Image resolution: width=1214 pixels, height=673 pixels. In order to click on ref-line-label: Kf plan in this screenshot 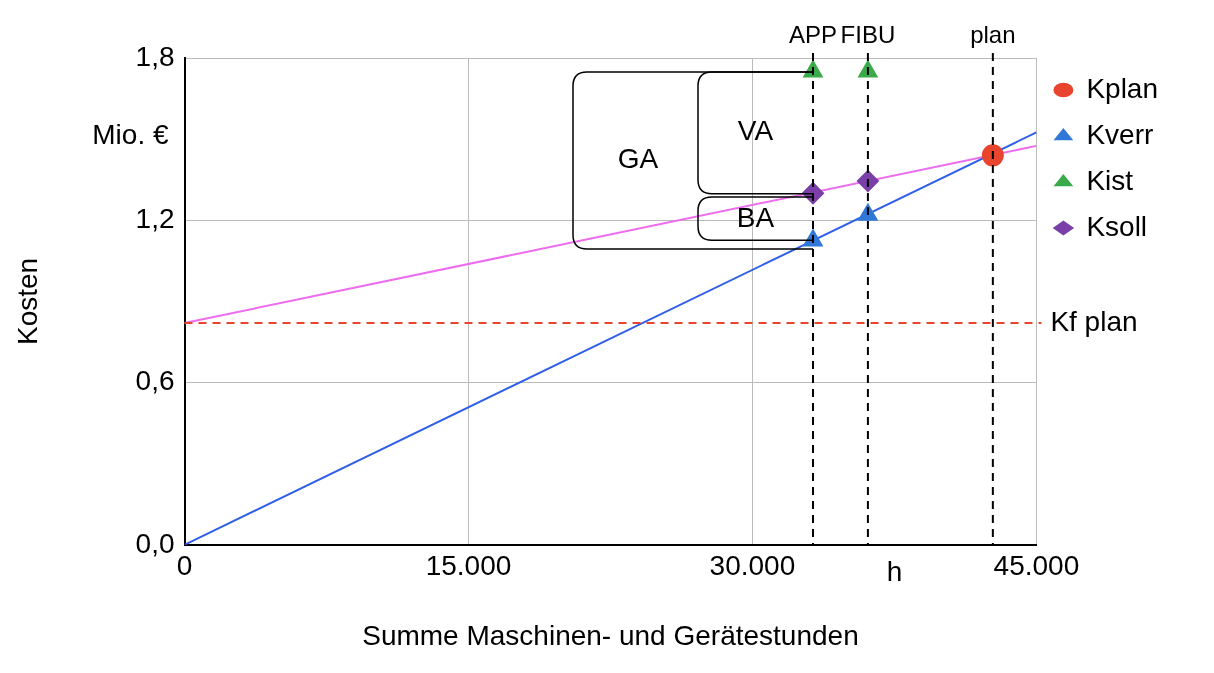, I will do `click(1094, 321)`.